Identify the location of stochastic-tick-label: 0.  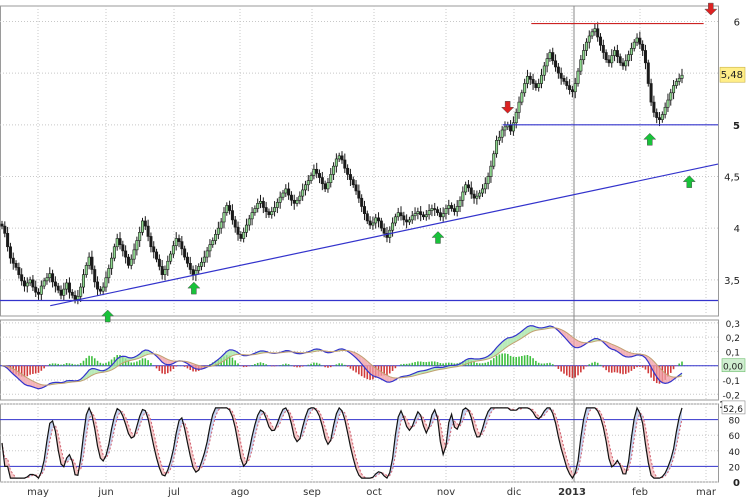
(736, 483).